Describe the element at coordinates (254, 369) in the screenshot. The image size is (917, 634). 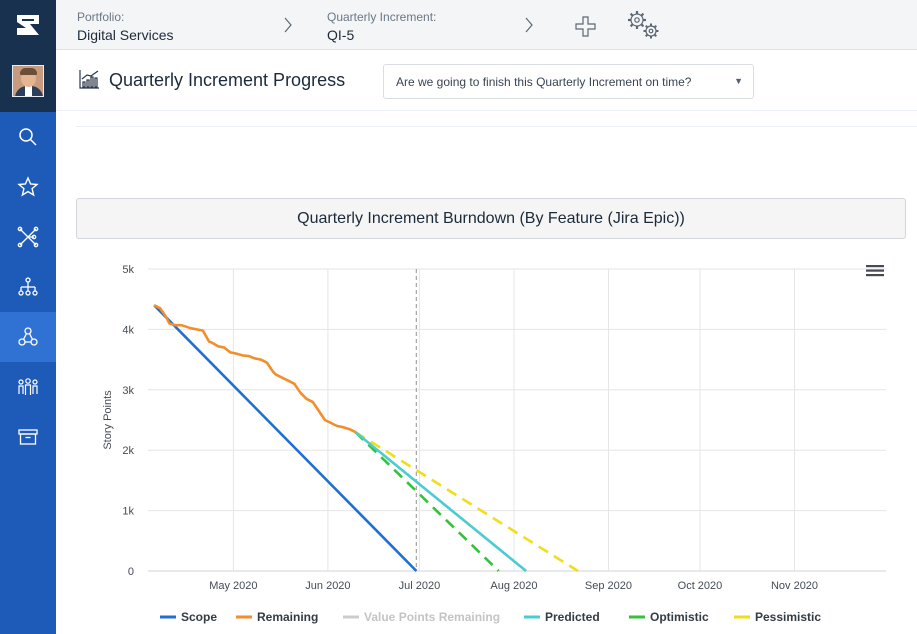
I see `series-line-remaining` at that location.